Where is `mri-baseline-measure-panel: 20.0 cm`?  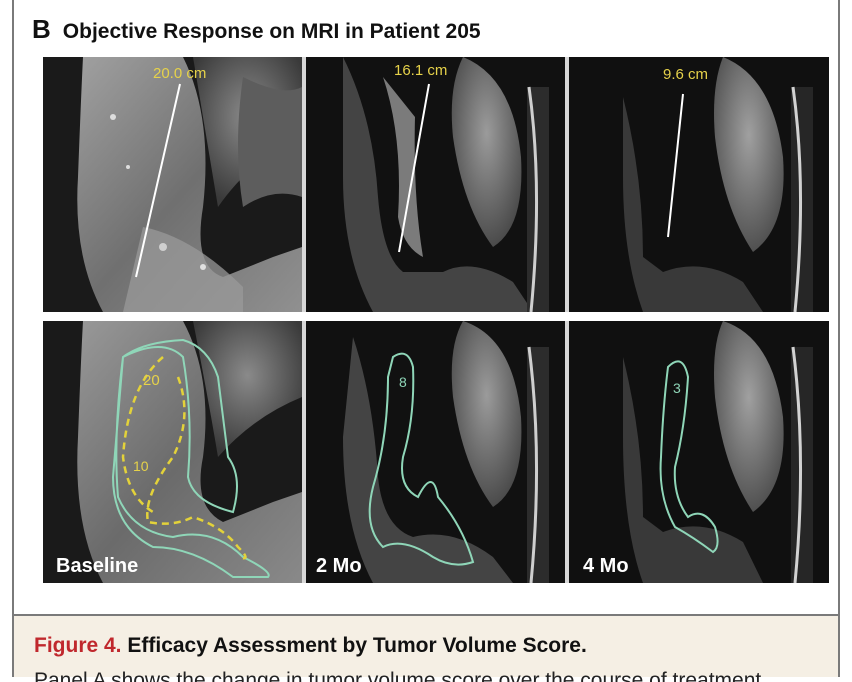
mri-baseline-measure-panel: 20.0 cm is located at coordinates (173, 184).